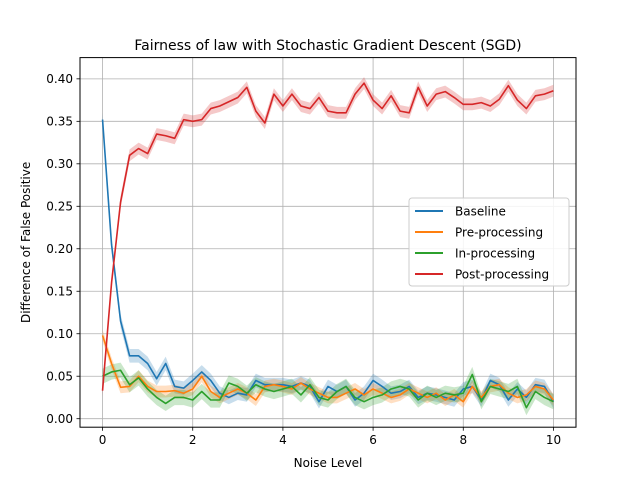  Describe the element at coordinates (59, 122) in the screenshot. I see `y-tick-label: 0.35` at that location.